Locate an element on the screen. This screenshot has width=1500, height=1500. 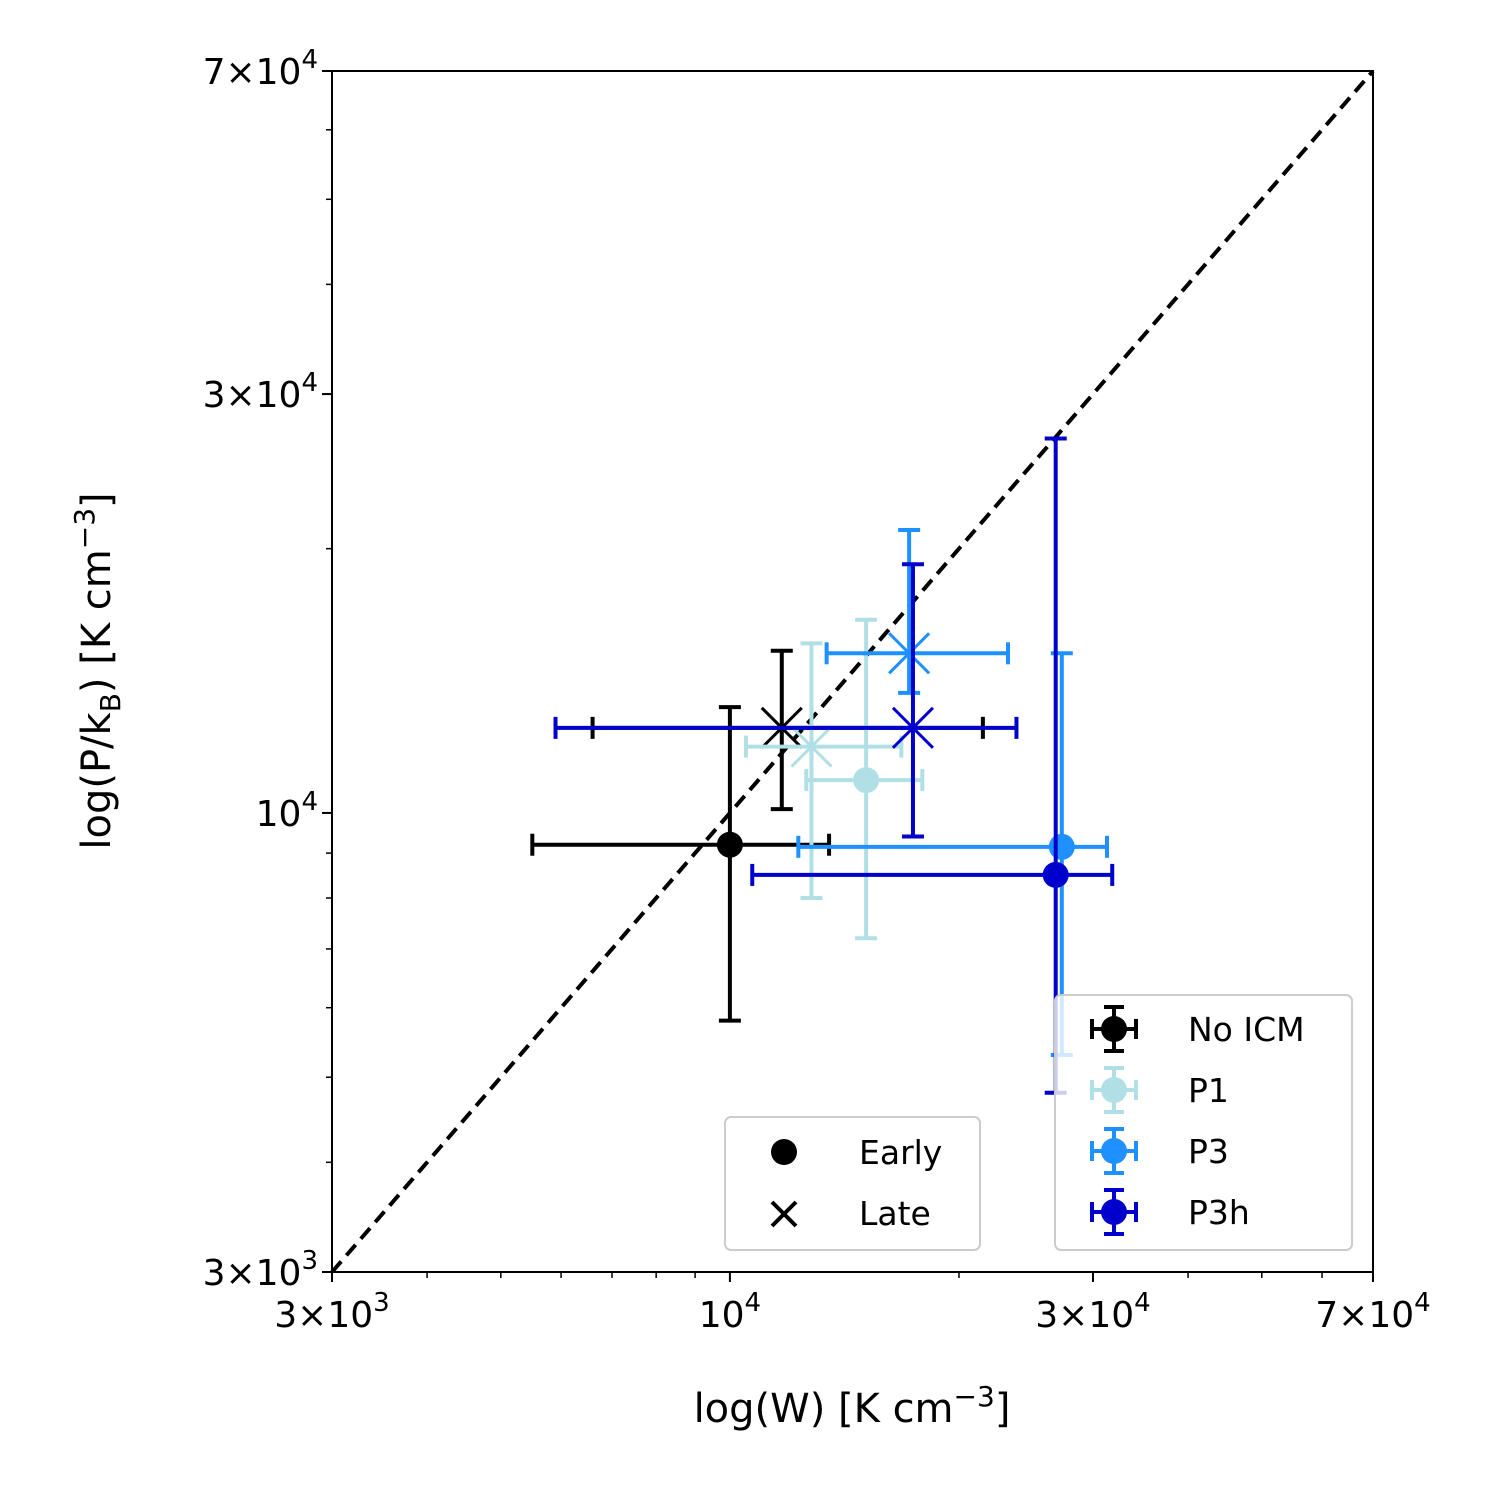
series-legend-label-3: P3h is located at coordinates (1219, 1212).